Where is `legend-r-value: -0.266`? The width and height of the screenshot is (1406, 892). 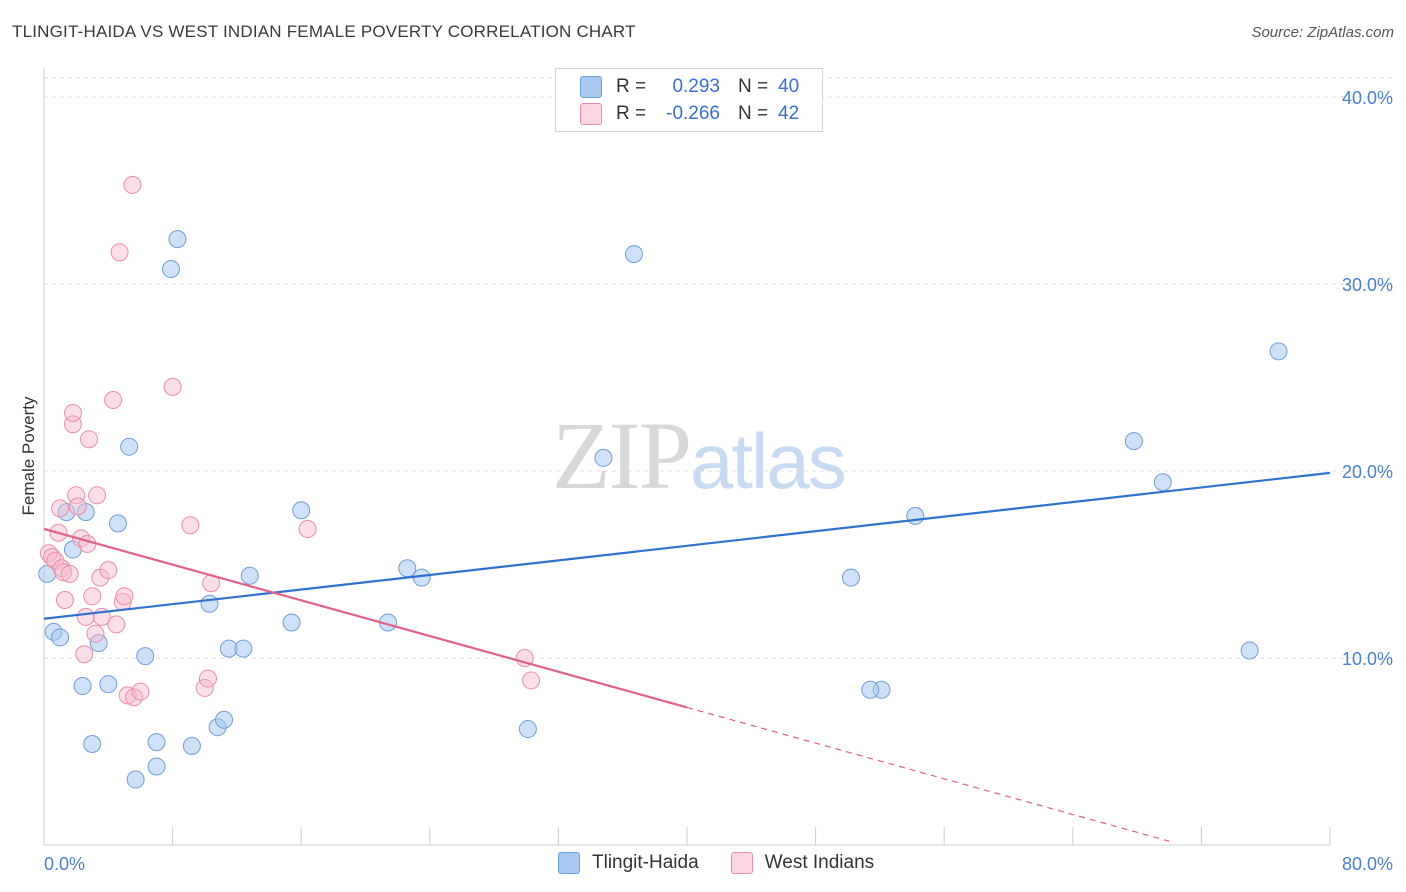 legend-r-value: -0.266 is located at coordinates (693, 113).